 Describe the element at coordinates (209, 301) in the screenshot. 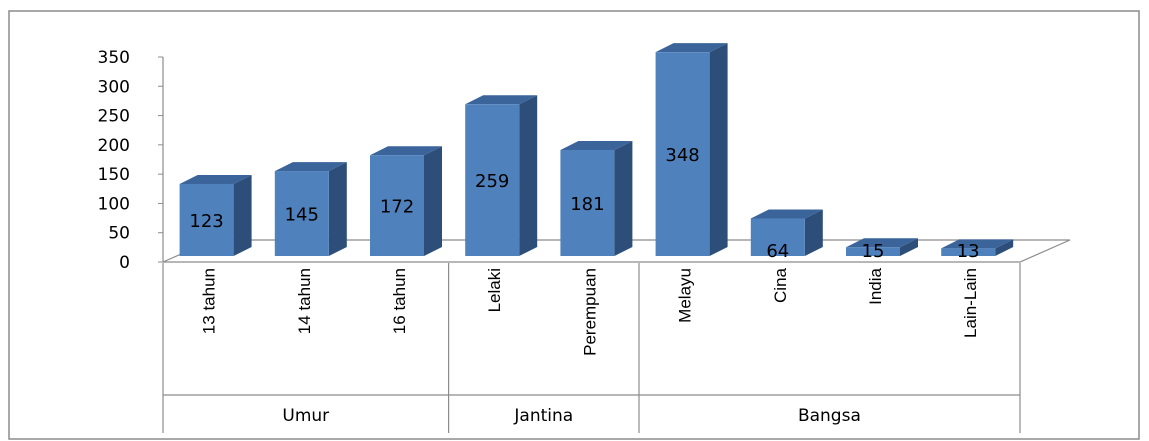

I see `x-category-label: 13 tahun` at that location.